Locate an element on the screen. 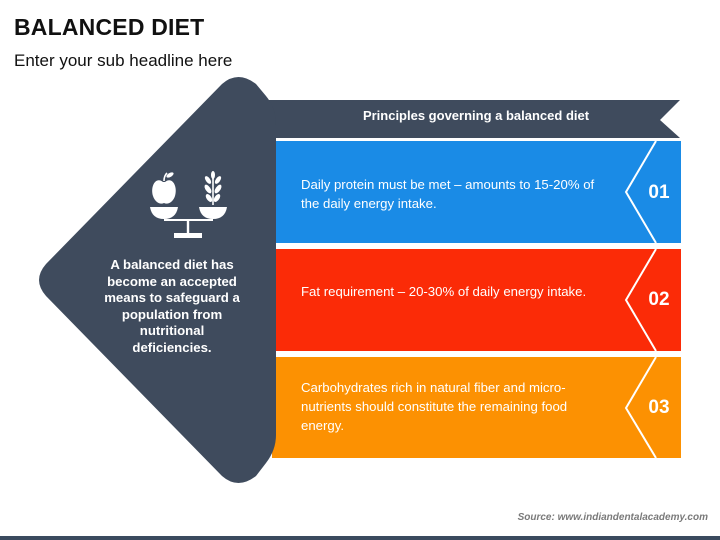  slide-title: BALANCED DIET is located at coordinates (109, 27).